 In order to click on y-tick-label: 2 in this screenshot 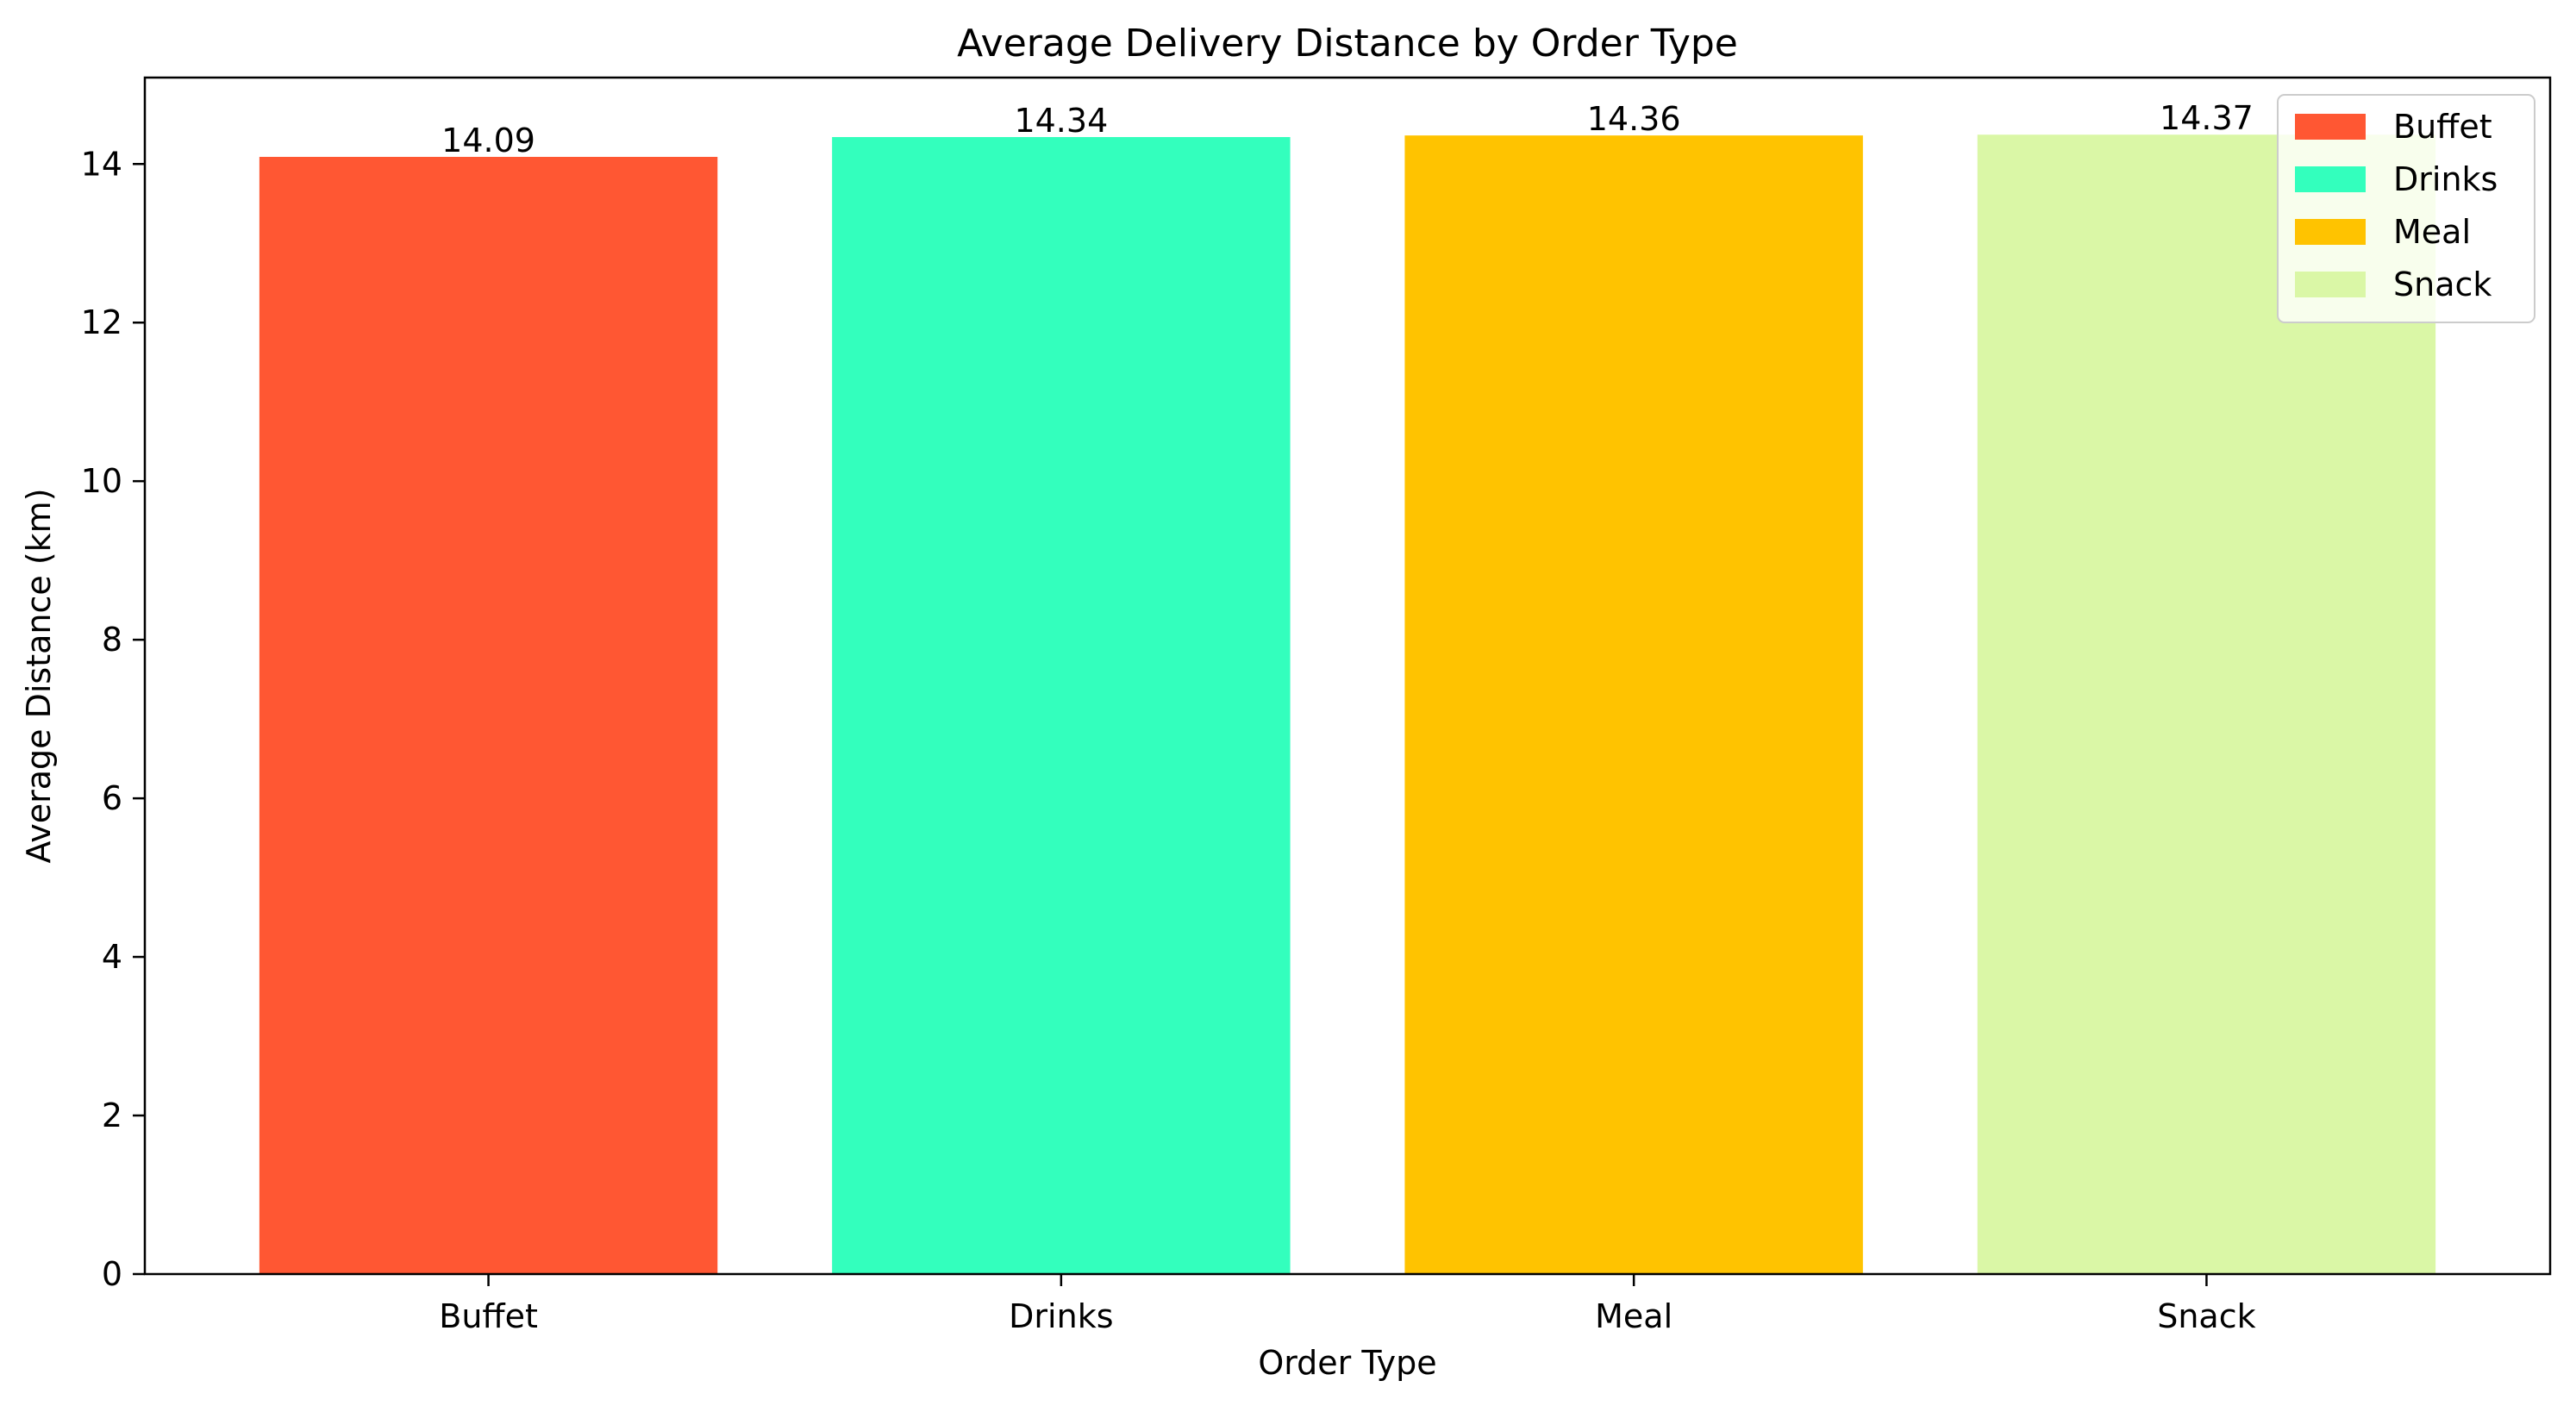, I will do `click(112, 1115)`.